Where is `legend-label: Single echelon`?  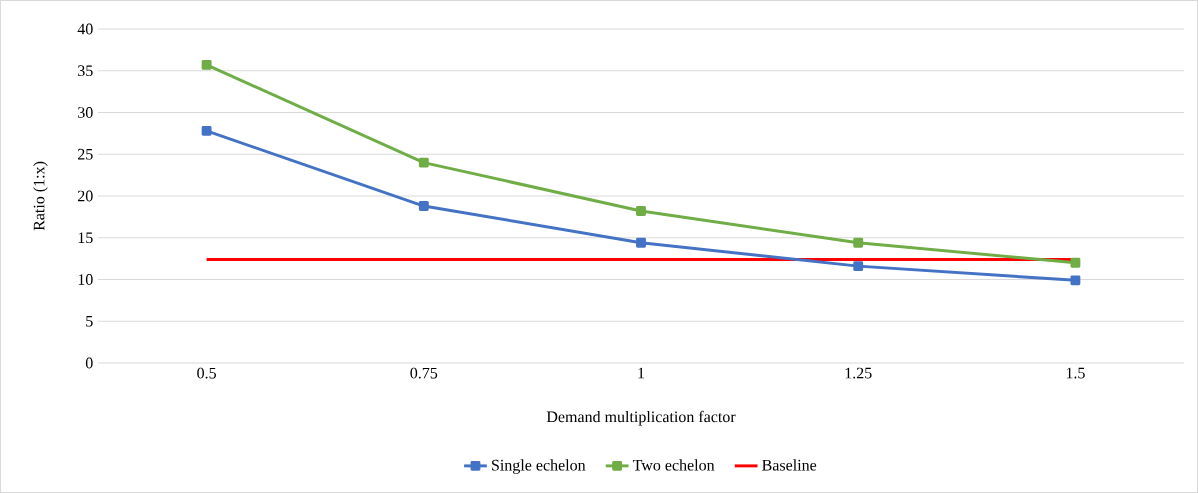
legend-label: Single echelon is located at coordinates (539, 466).